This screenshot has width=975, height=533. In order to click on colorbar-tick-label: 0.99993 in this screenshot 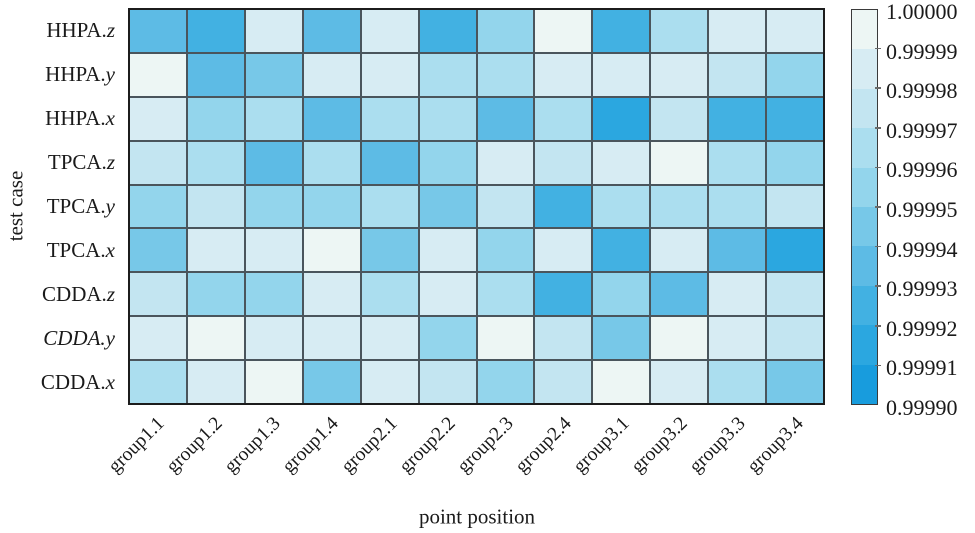, I will do `click(922, 289)`.